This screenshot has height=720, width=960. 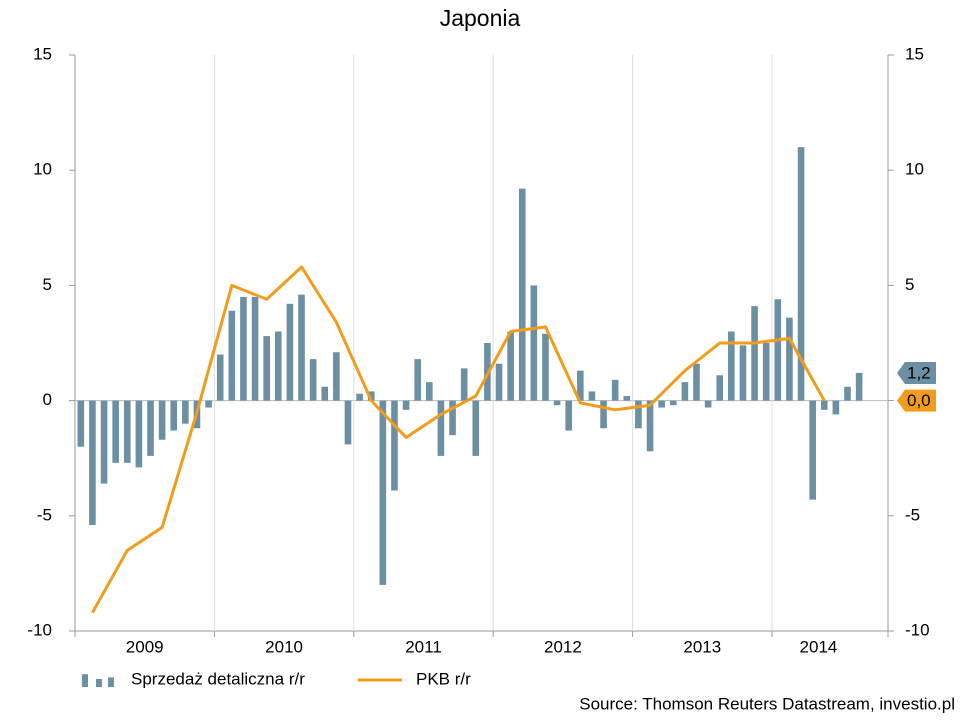 I want to click on x-tick-label: 2010, so click(x=284, y=646).